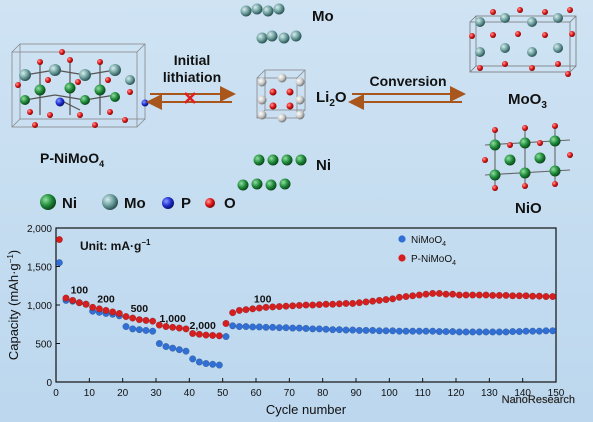 This screenshot has width=593, height=422. What do you see at coordinates (407, 81) in the screenshot?
I see `conversion-label: Conversion` at bounding box center [407, 81].